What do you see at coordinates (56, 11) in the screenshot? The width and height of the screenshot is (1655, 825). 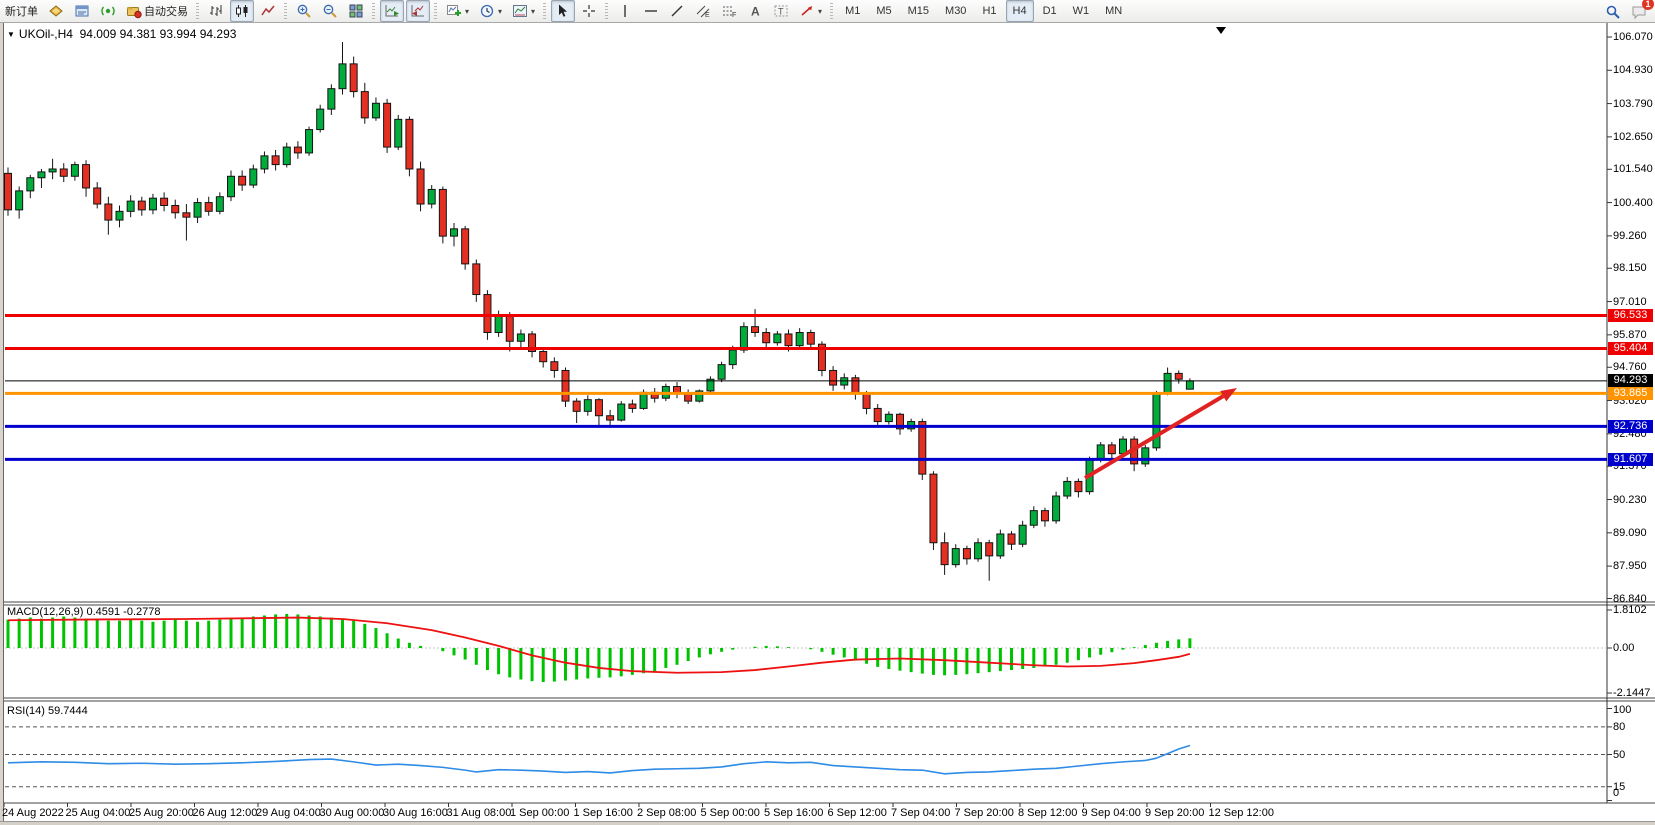 I see `chart-window-button` at bounding box center [56, 11].